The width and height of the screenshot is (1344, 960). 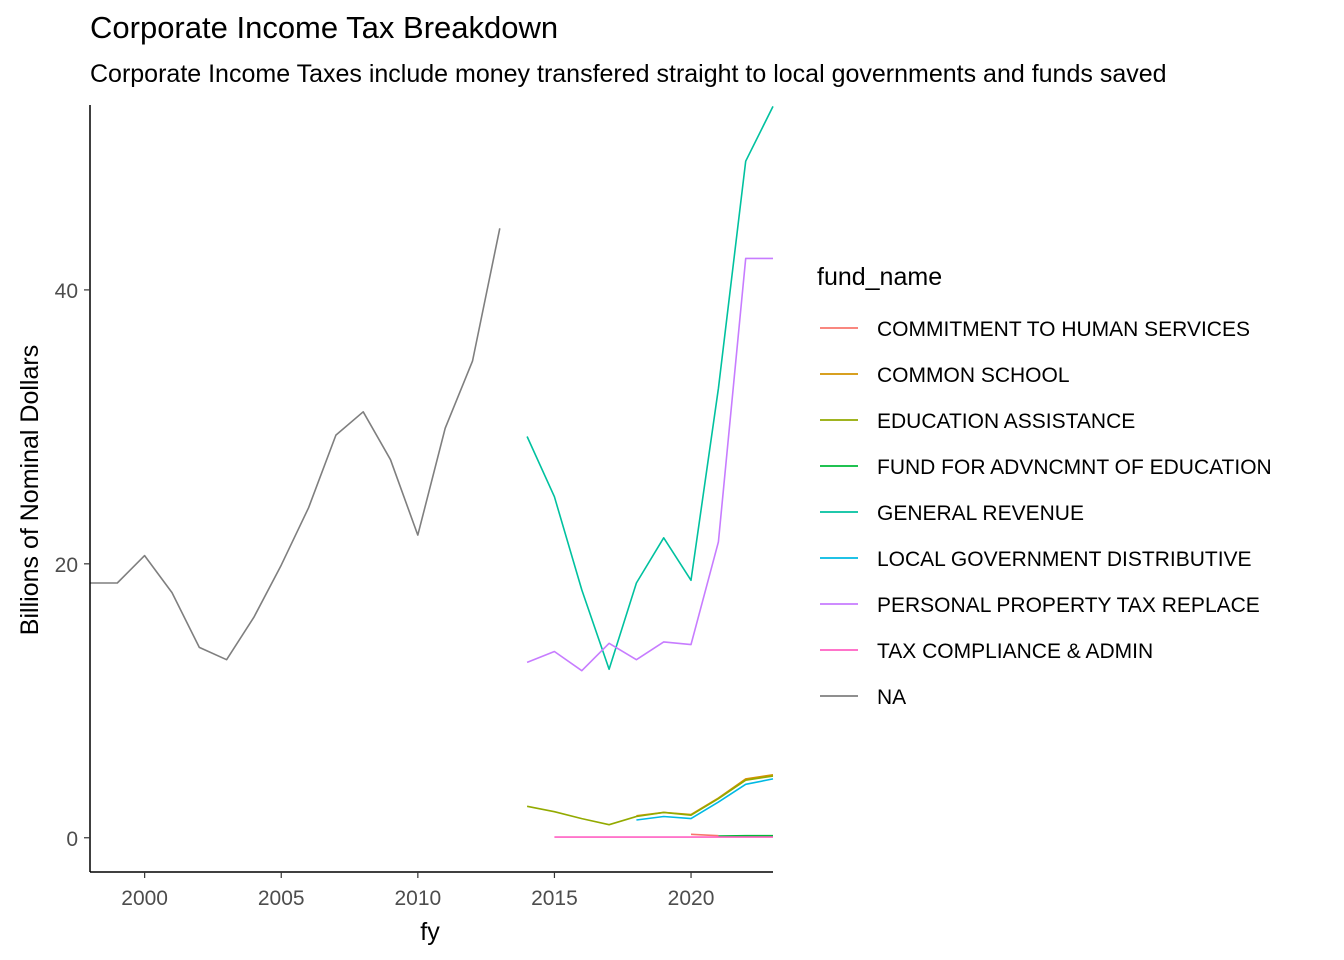 I want to click on legend-label: TAX COMPLIANCE & ADMIN, so click(x=1015, y=651).